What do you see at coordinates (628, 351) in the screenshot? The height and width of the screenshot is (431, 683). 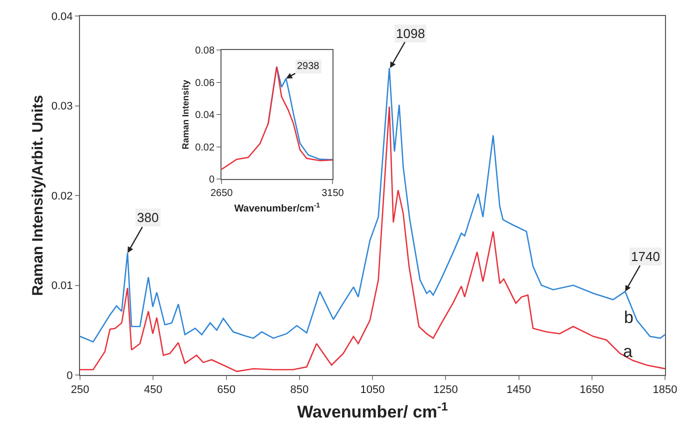 I see `series-label: a` at bounding box center [628, 351].